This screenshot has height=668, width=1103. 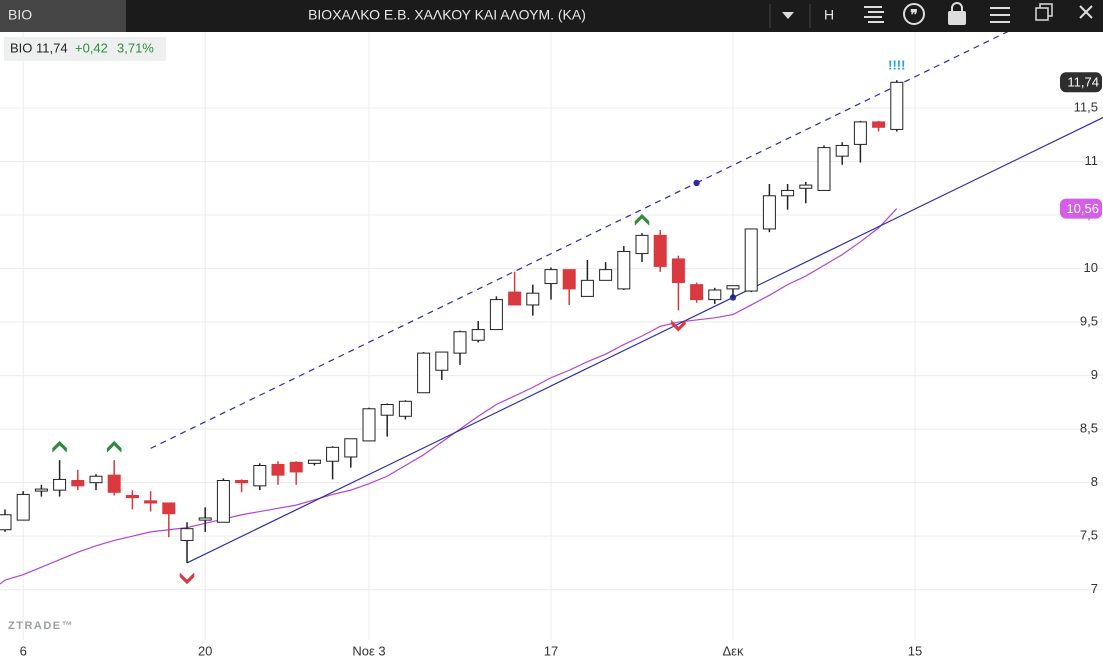 I want to click on watermark: ZTRADE™, so click(x=41, y=626).